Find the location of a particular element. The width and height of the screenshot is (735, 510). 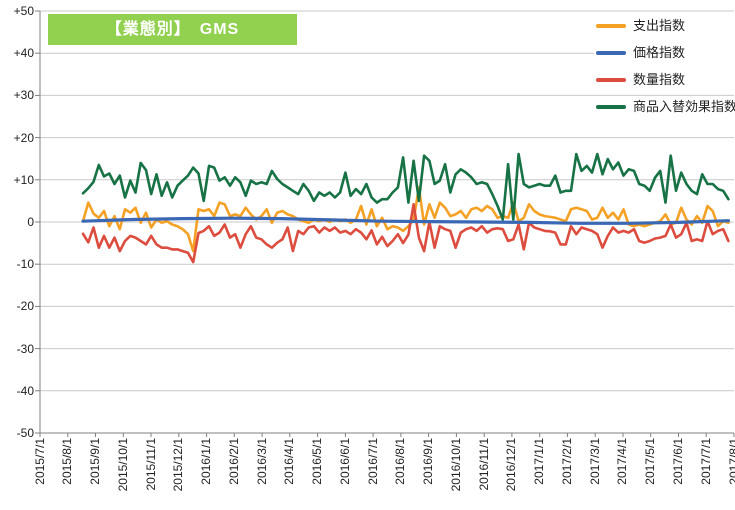

series-line-expenditure-index is located at coordinates (405, 219).